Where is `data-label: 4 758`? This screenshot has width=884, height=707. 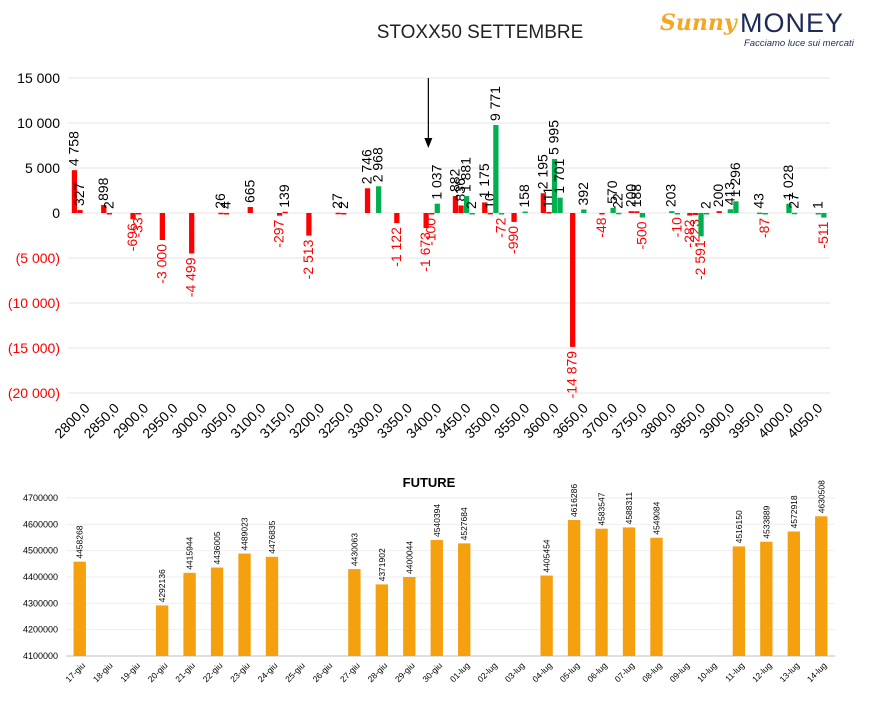
data-label: 4 758 is located at coordinates (73, 148).